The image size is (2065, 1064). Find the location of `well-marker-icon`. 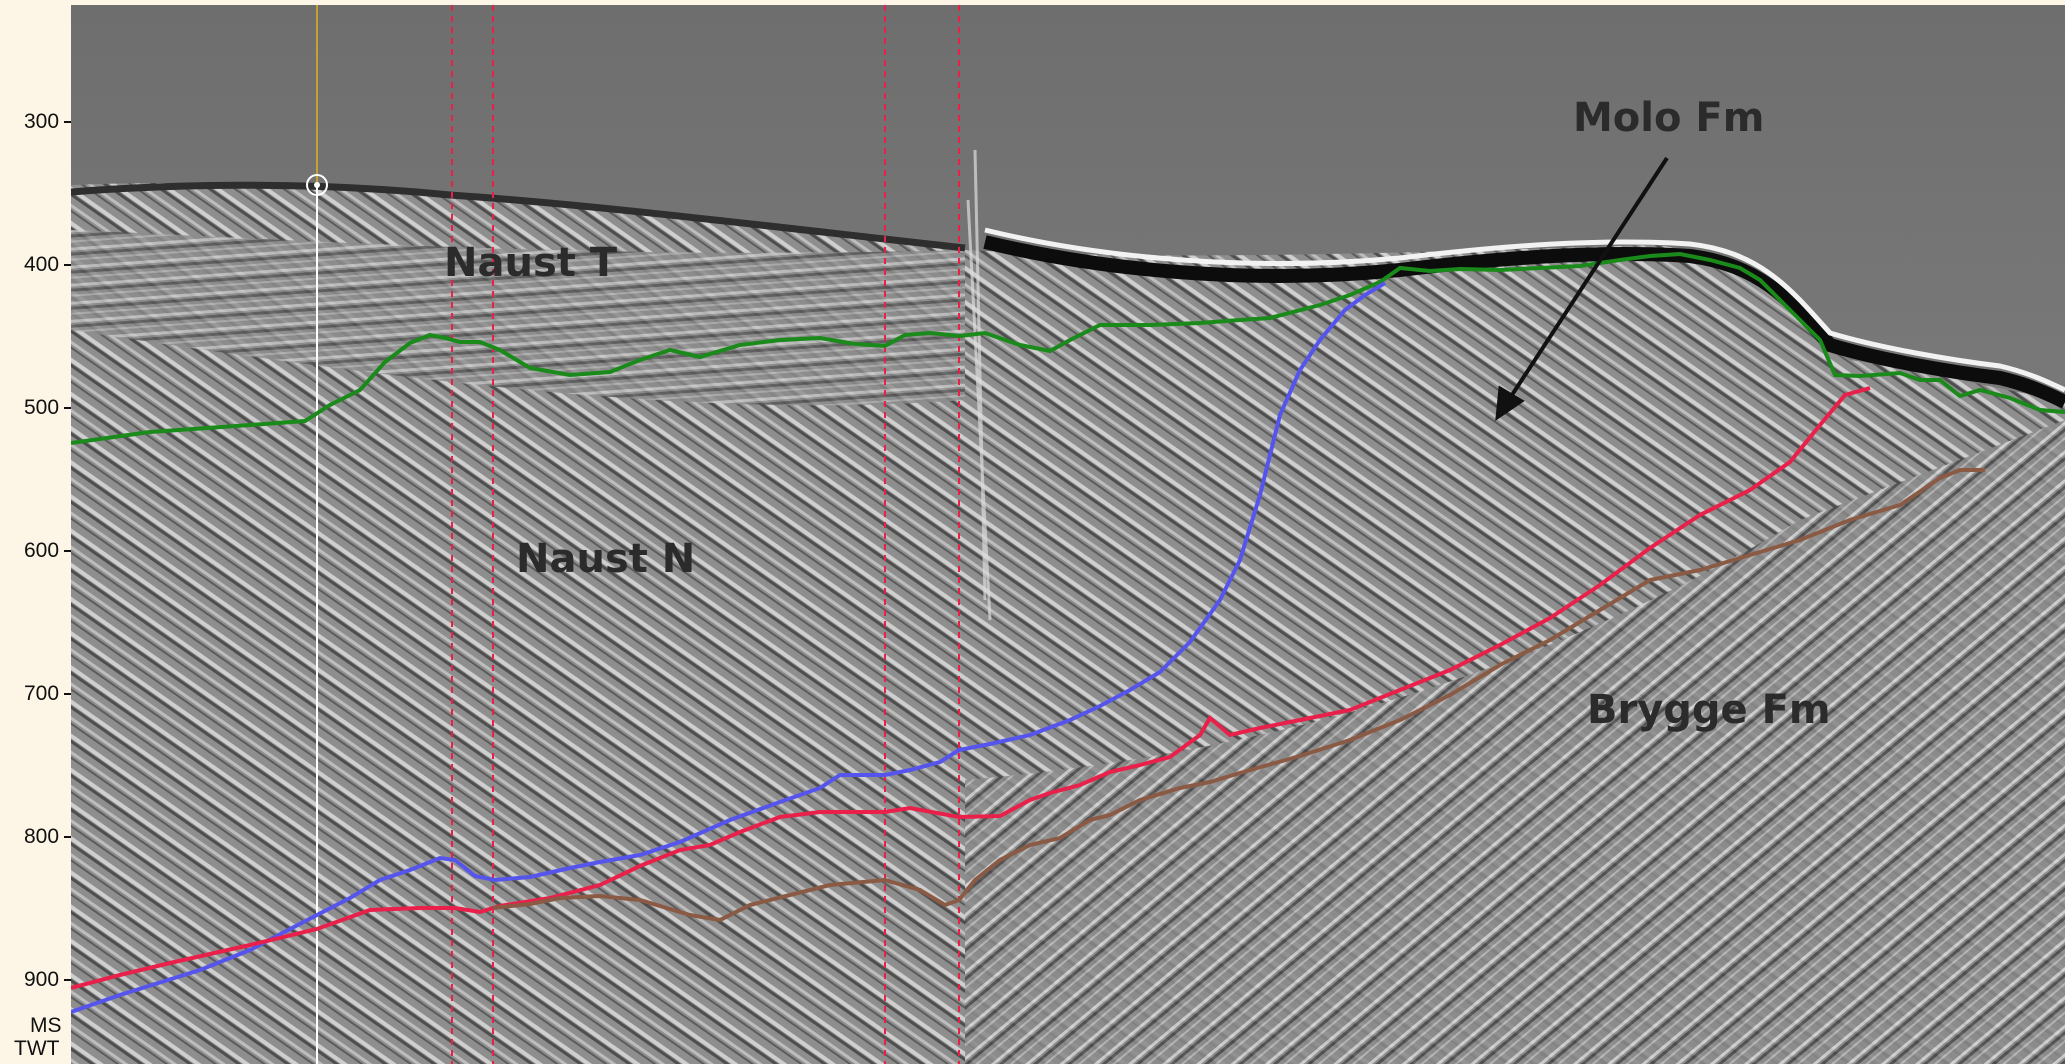

well-marker-icon is located at coordinates (317, 185).